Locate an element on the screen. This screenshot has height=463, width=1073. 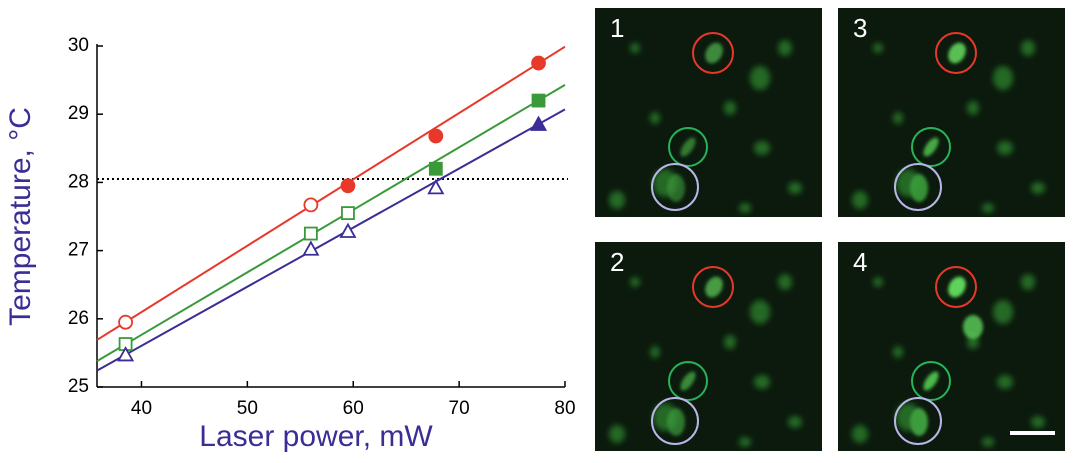
x-tick-label: 50 is located at coordinates (247, 408).